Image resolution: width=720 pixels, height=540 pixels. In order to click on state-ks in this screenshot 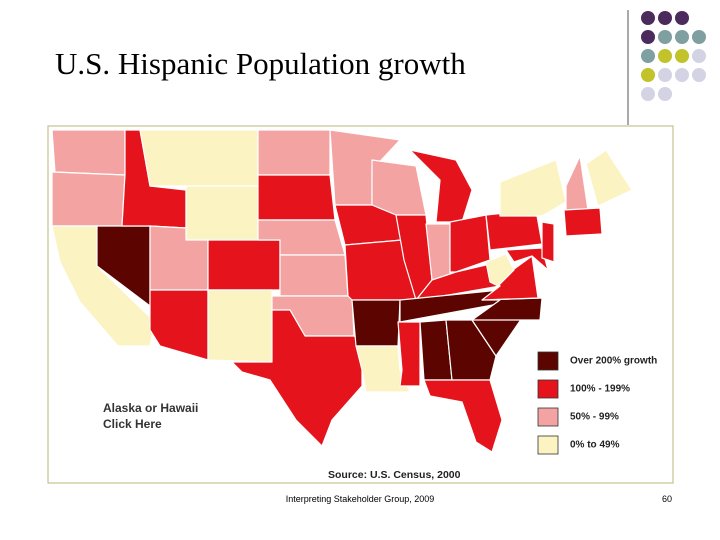, I will do `click(314, 275)`.